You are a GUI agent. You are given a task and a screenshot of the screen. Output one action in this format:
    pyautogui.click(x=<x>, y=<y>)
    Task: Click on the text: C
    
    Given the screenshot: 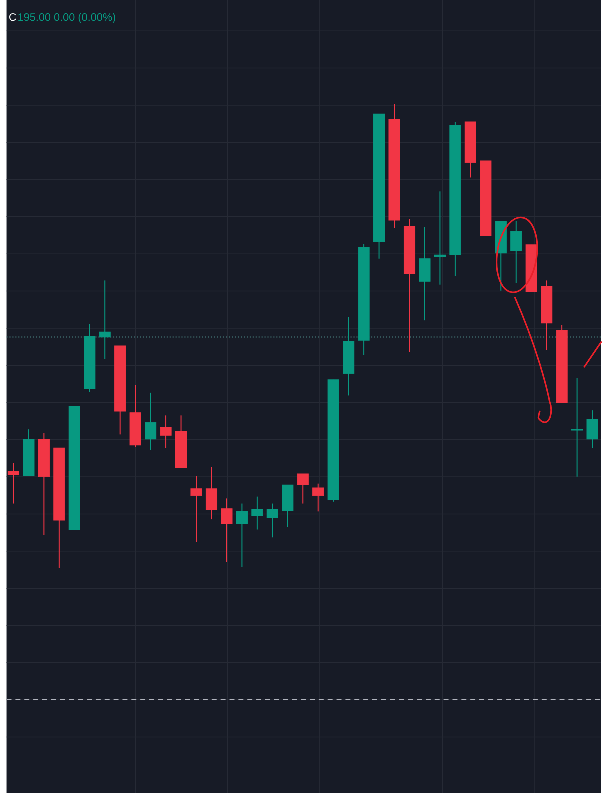 What is the action you would take?
    pyautogui.click(x=12, y=17)
    